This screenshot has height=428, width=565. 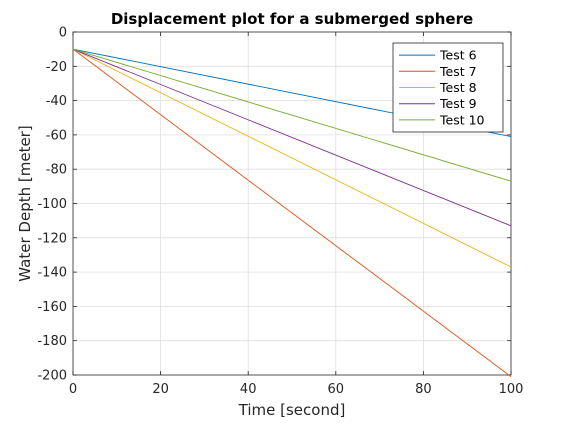 What do you see at coordinates (458, 71) in the screenshot?
I see `legend-label: Test 7` at bounding box center [458, 71].